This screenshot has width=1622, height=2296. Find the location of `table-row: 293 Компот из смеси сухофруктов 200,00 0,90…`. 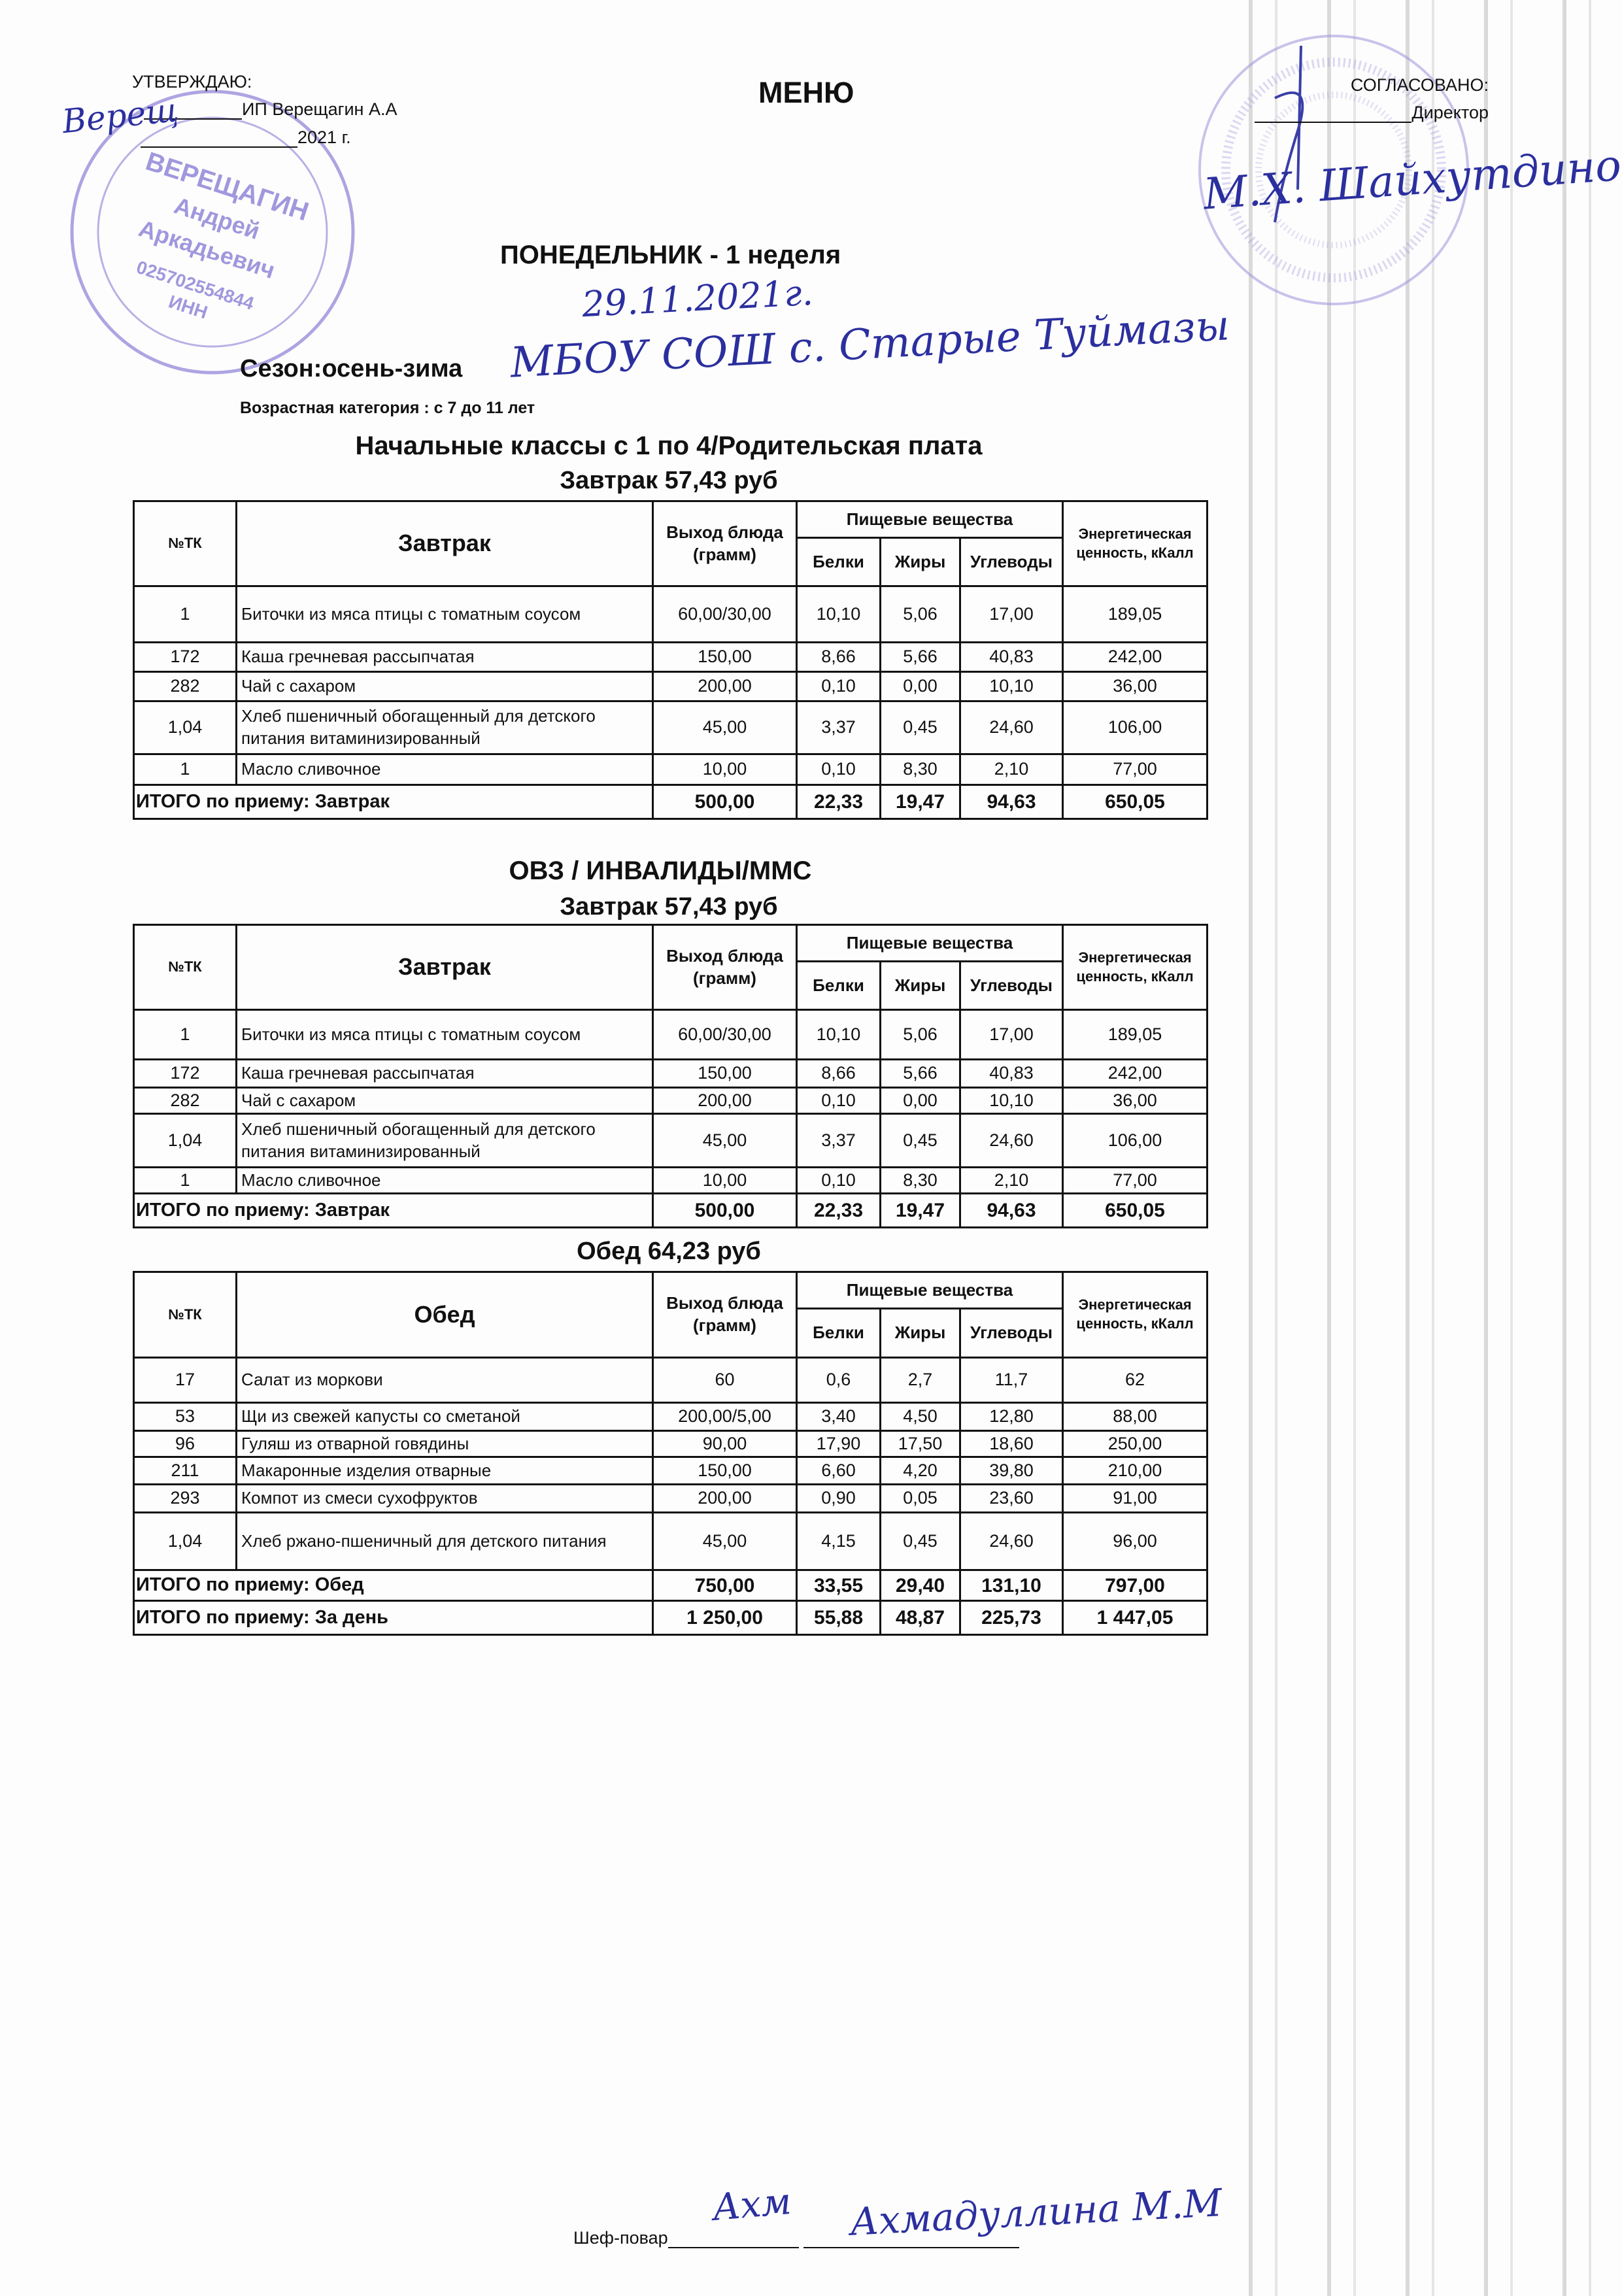

table-row: 293 Компот из смеси сухофруктов 200,00 0,90… is located at coordinates (670, 1498).